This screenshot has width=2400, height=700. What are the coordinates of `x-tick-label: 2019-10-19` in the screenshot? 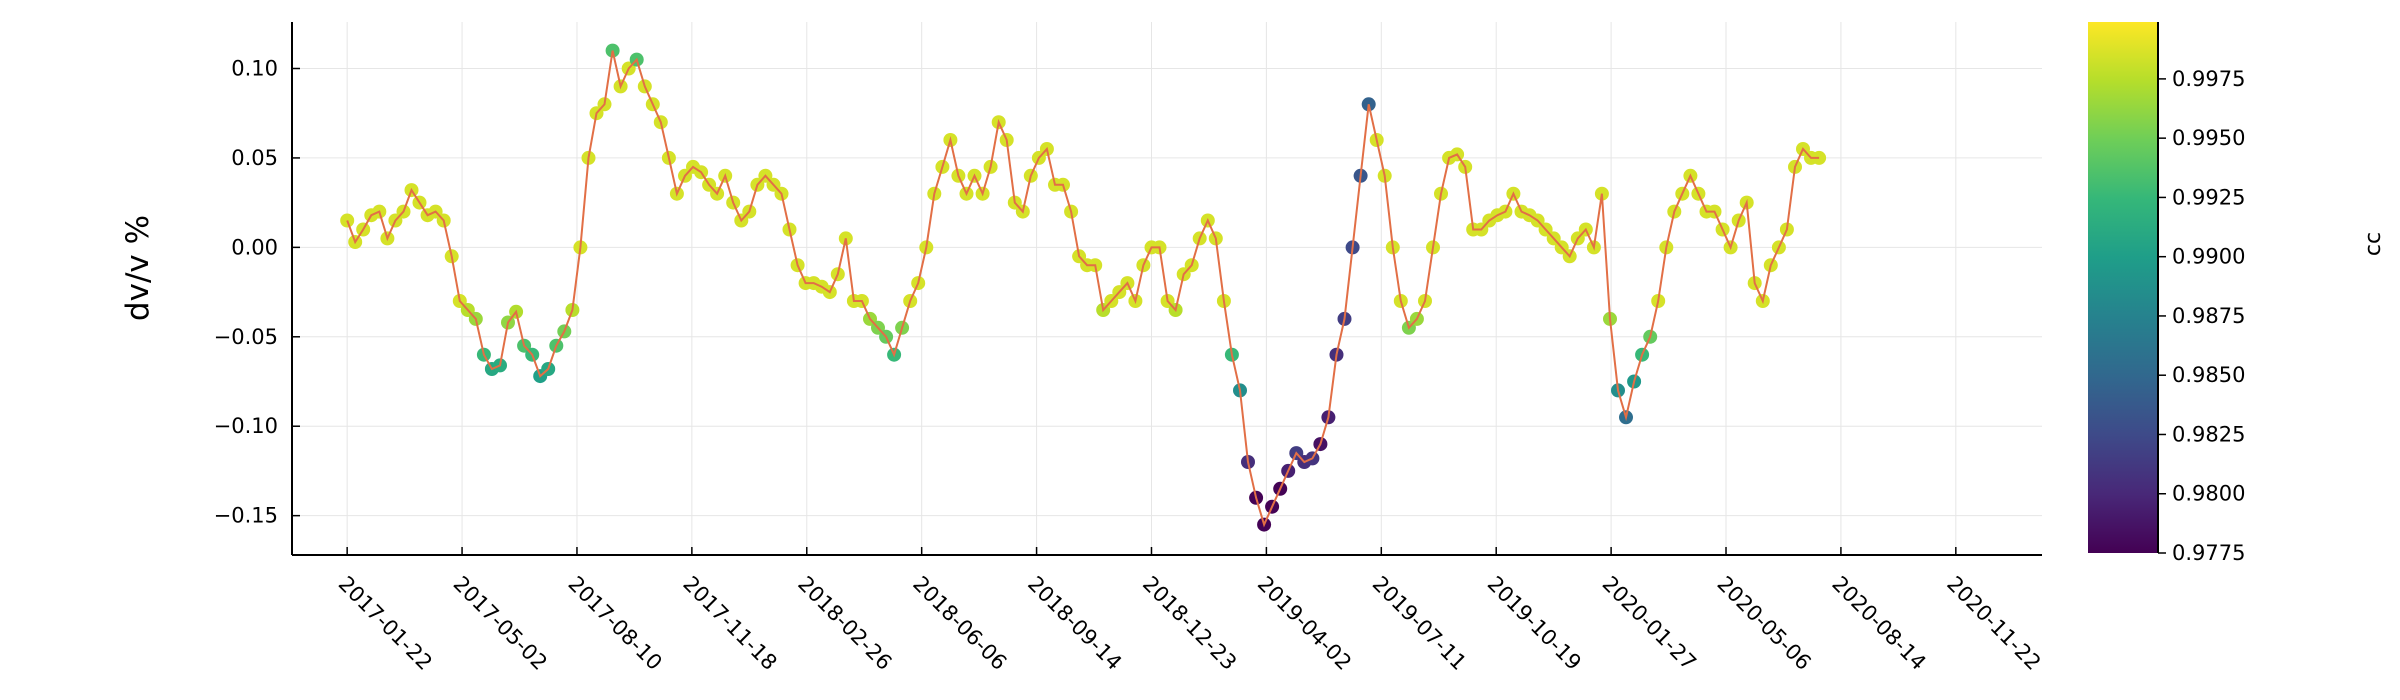 It's located at (1534, 623).